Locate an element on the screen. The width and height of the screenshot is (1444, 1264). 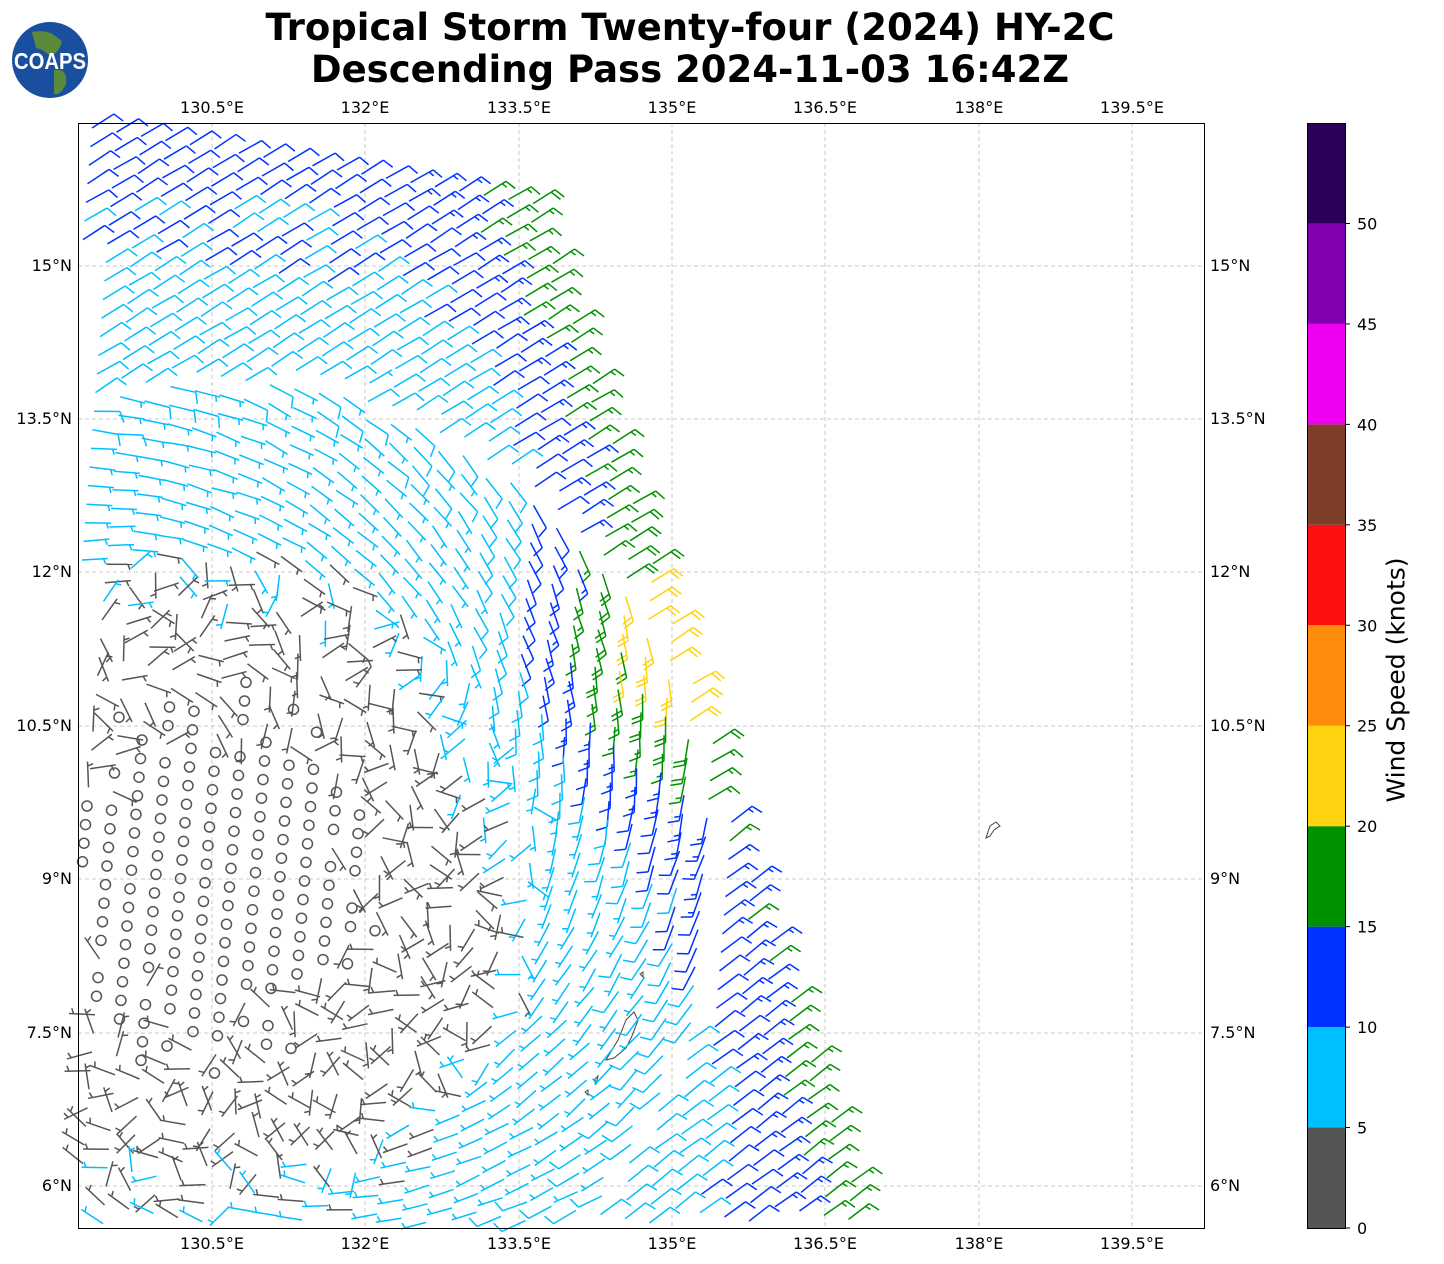
lon-tick-bottom: 139.5°E is located at coordinates (1132, 1243).